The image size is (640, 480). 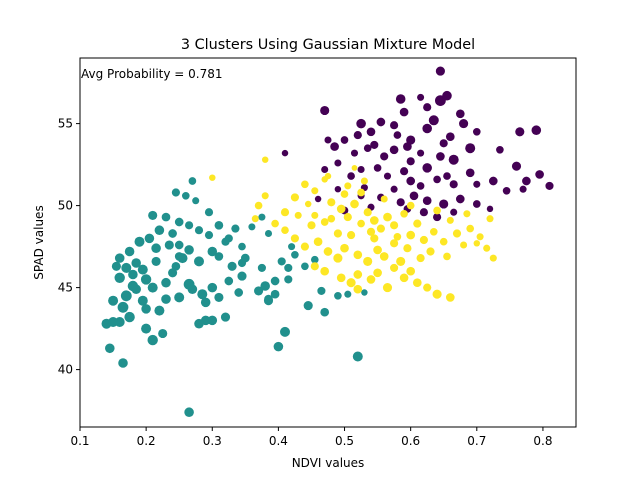 I want to click on y-tick-label: 45, so click(x=65, y=288).